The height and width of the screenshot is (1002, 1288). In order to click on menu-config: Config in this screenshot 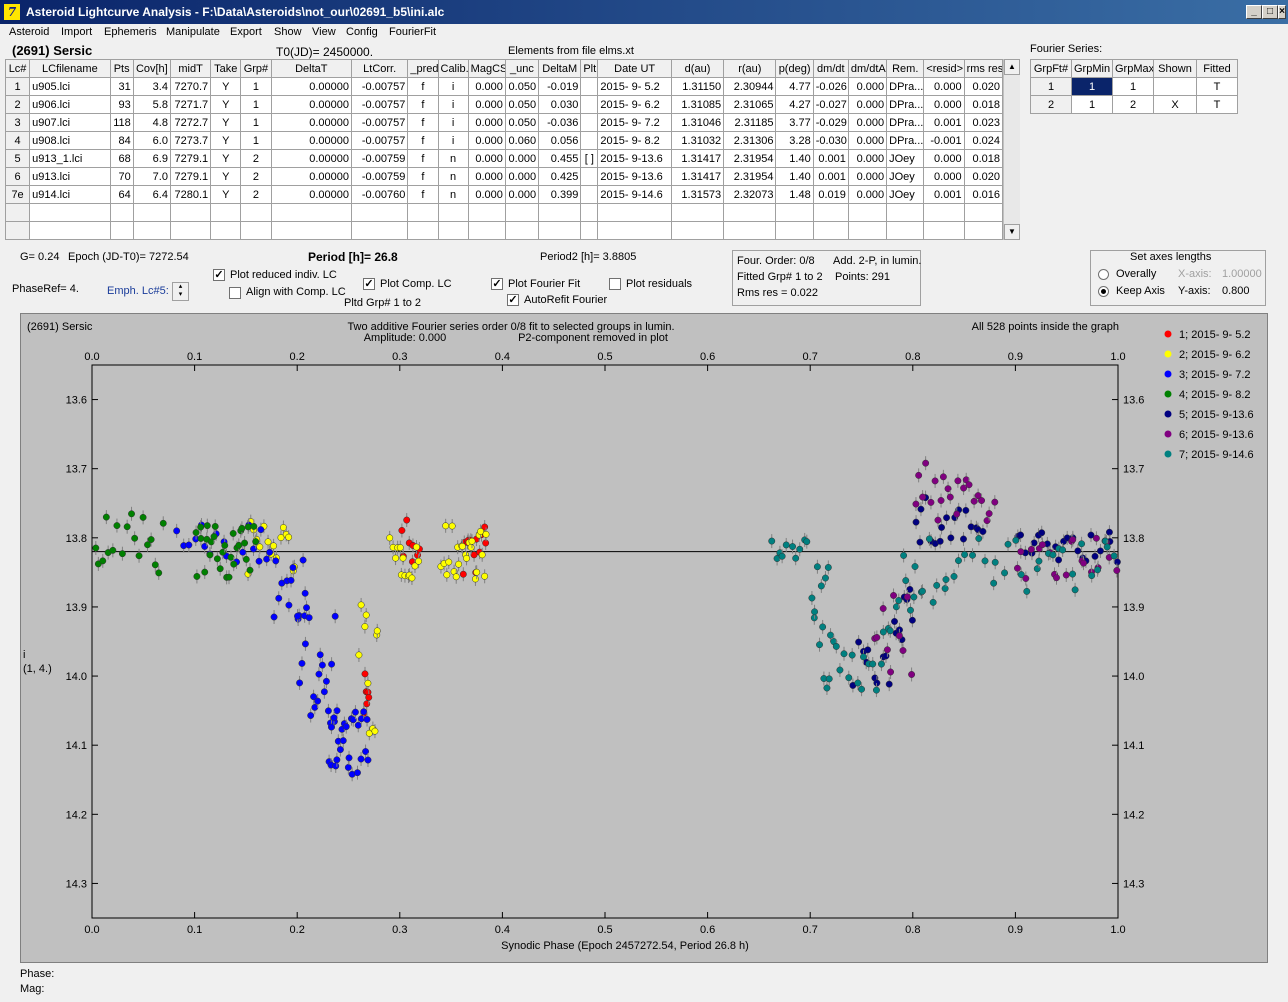, I will do `click(362, 32)`.